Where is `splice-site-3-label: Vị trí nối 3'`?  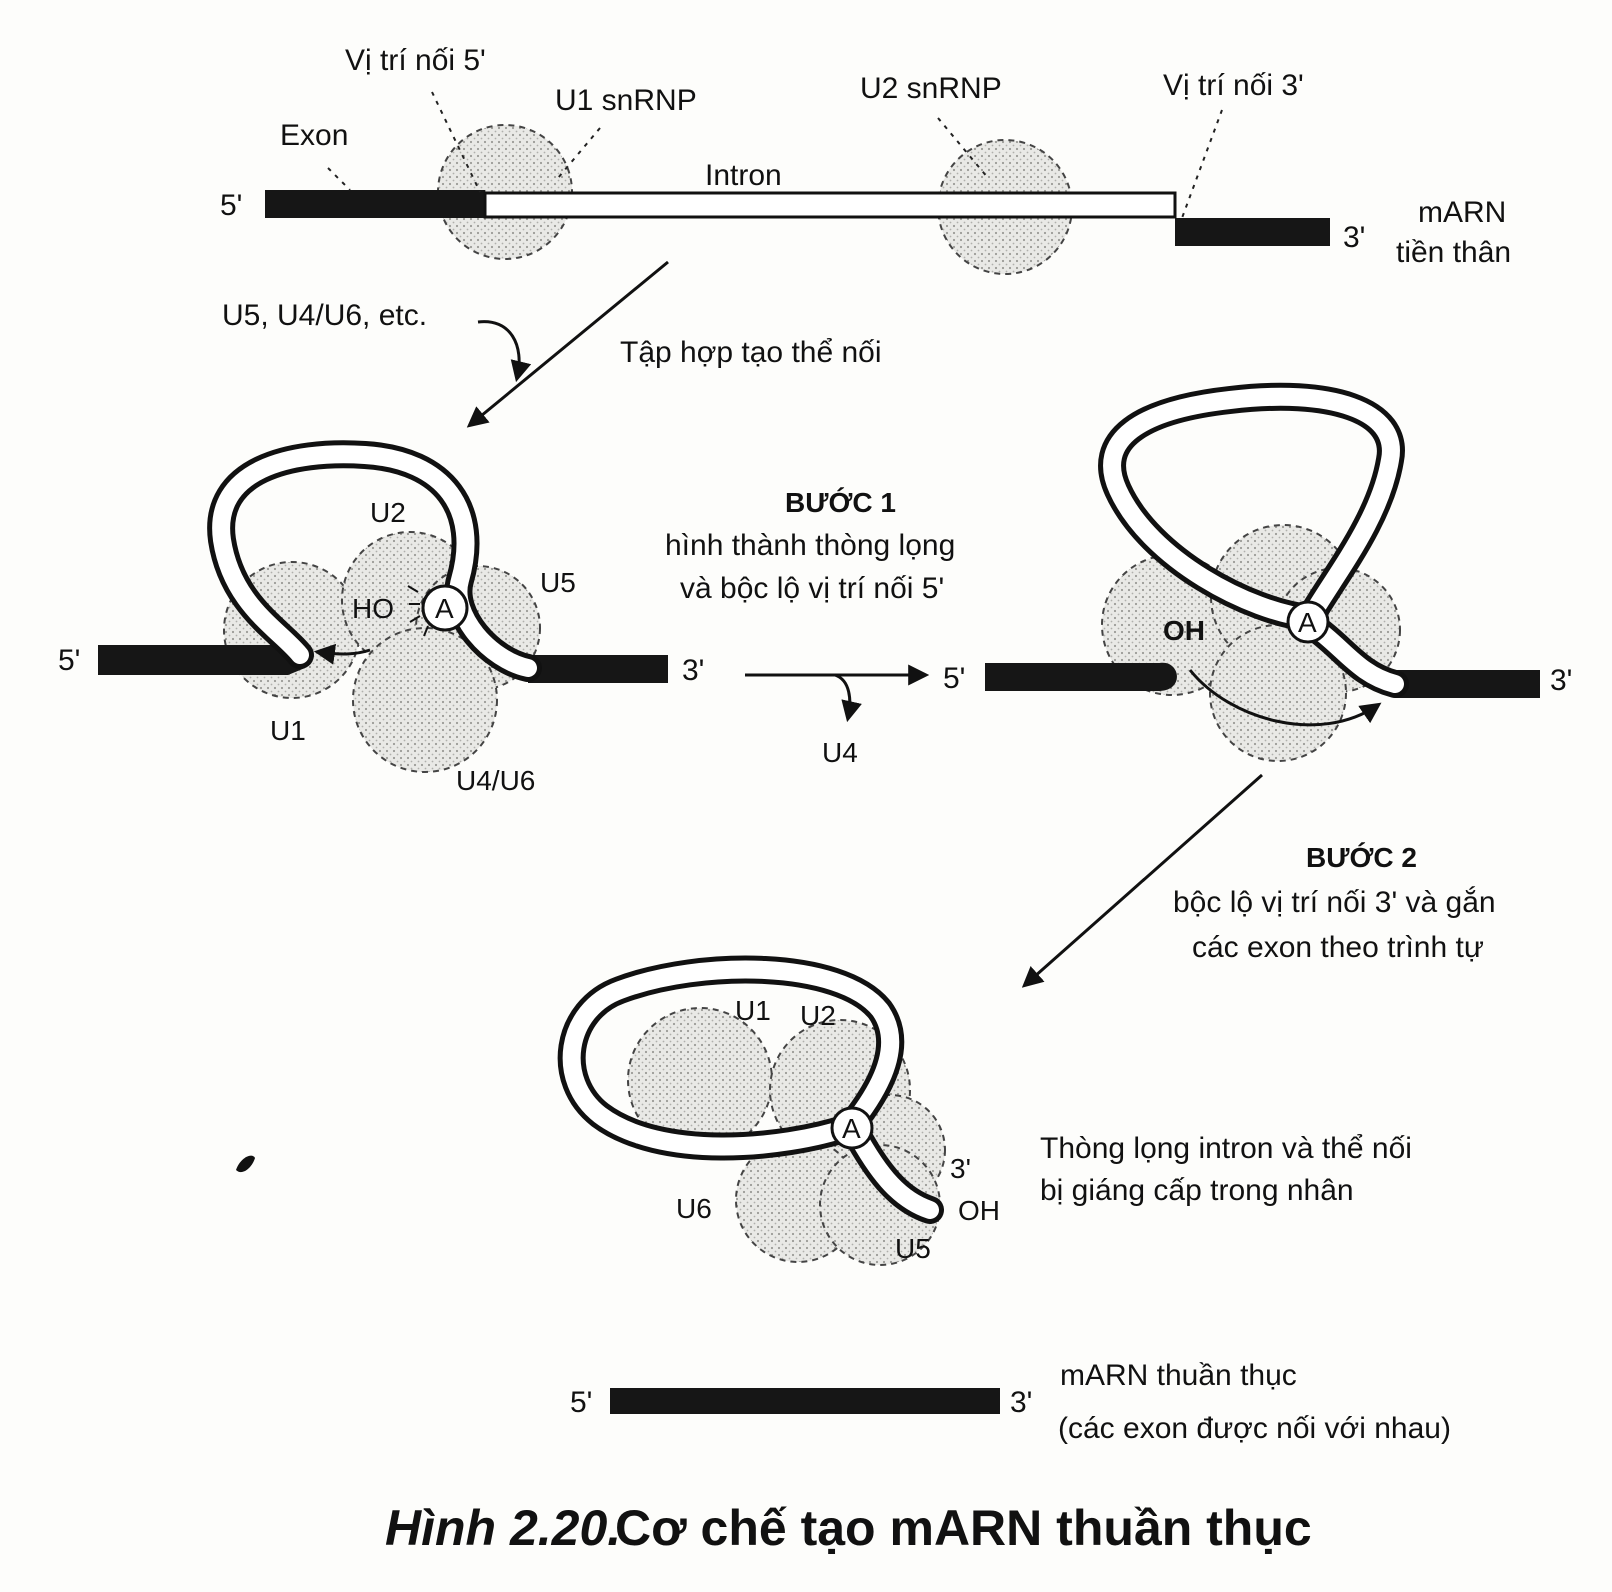
splice-site-3-label: Vị trí nối 3' is located at coordinates (1233, 85).